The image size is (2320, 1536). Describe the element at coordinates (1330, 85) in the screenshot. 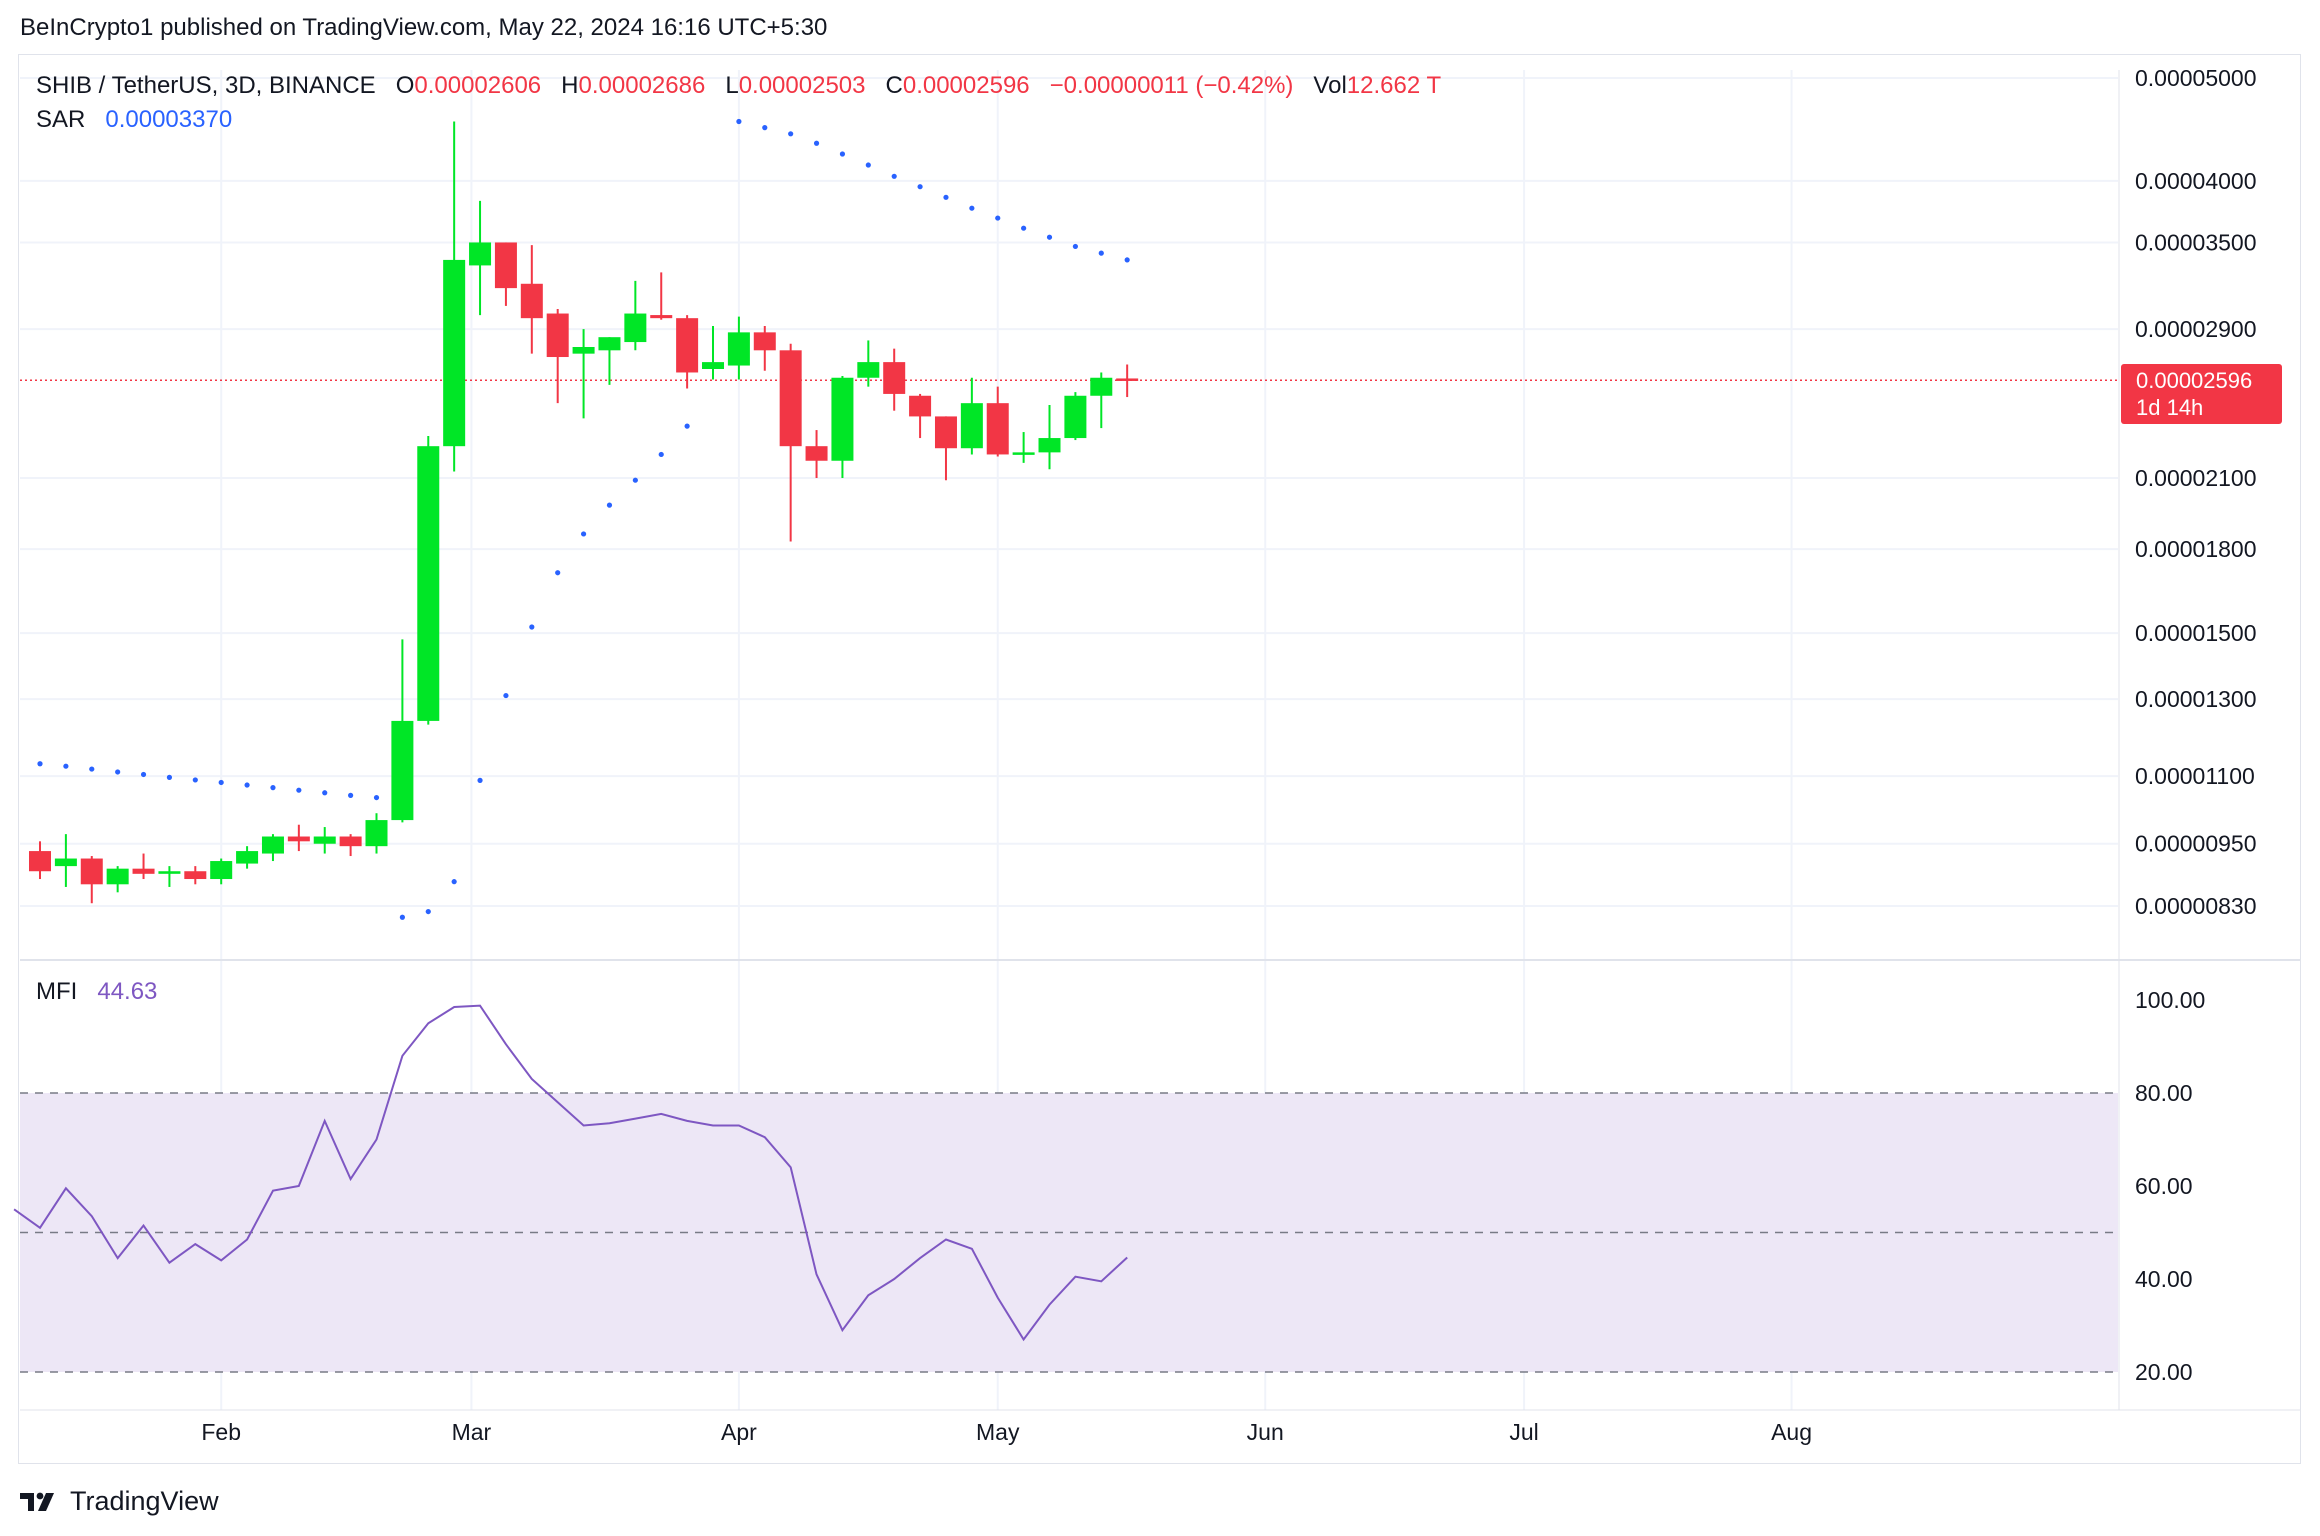

I see `volume-label: Vol` at that location.